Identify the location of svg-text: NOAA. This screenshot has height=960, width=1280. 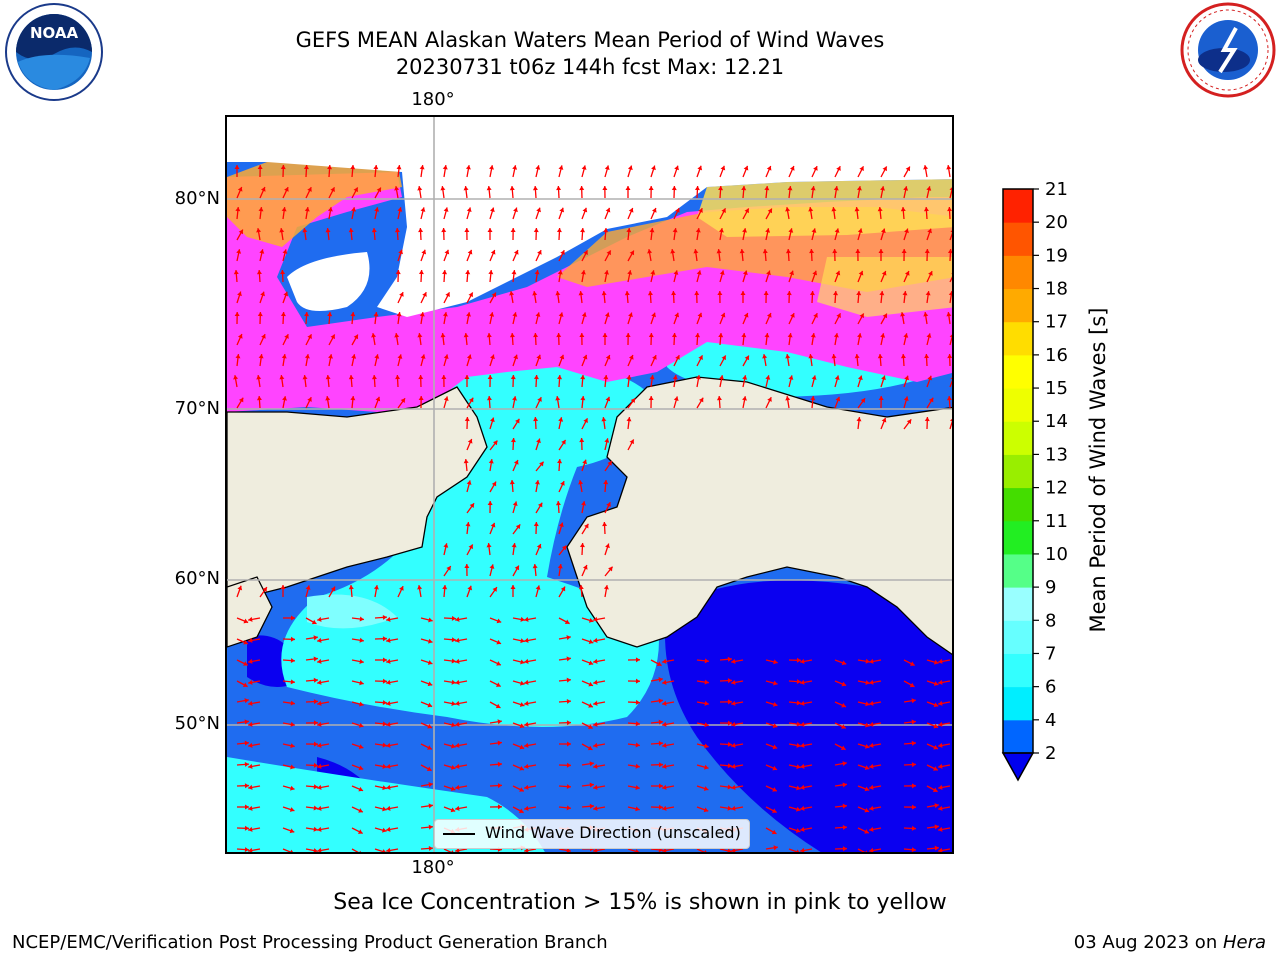
(54, 33).